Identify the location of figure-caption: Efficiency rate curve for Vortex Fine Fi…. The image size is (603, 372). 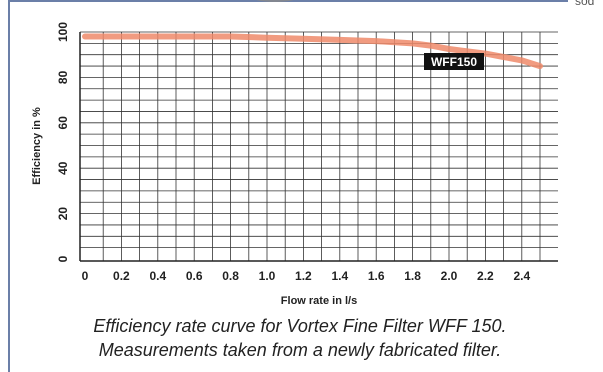
(300, 338).